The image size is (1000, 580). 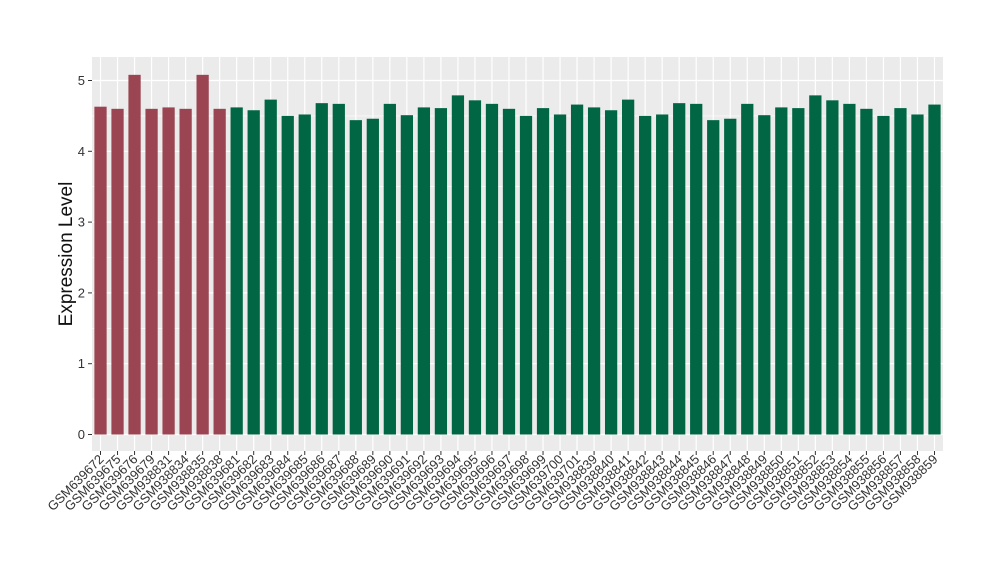 What do you see at coordinates (81, 222) in the screenshot?
I see `y-tick-label: 3` at bounding box center [81, 222].